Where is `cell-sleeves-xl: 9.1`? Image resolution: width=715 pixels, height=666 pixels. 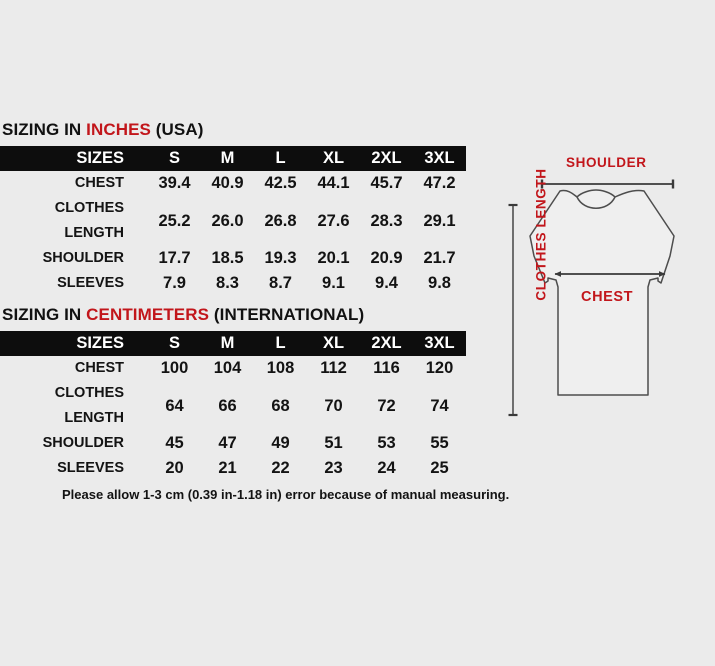 cell-sleeves-xl: 9.1 is located at coordinates (333, 283).